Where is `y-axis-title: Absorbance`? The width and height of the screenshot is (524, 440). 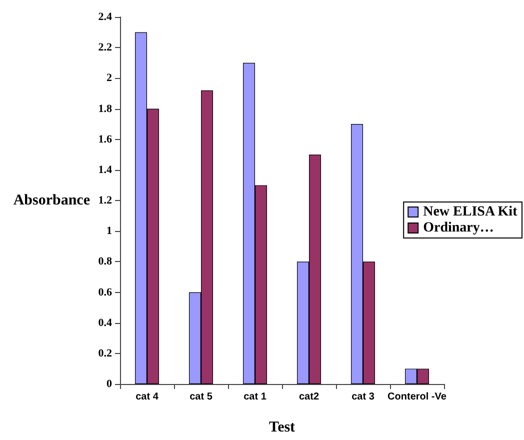
y-axis-title: Absorbance is located at coordinates (51, 200).